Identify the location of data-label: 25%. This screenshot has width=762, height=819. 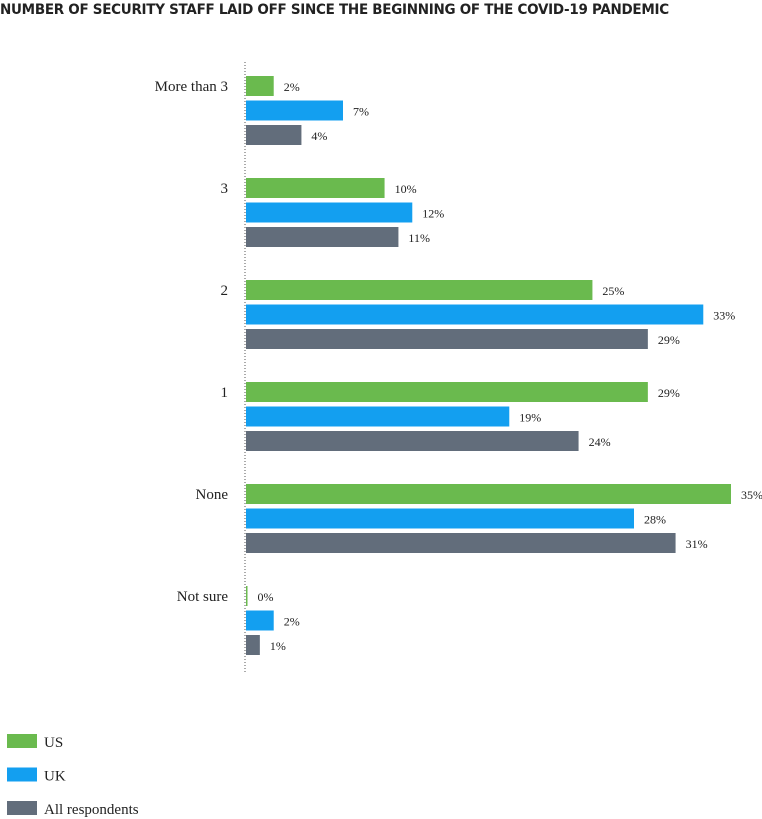
(613, 291).